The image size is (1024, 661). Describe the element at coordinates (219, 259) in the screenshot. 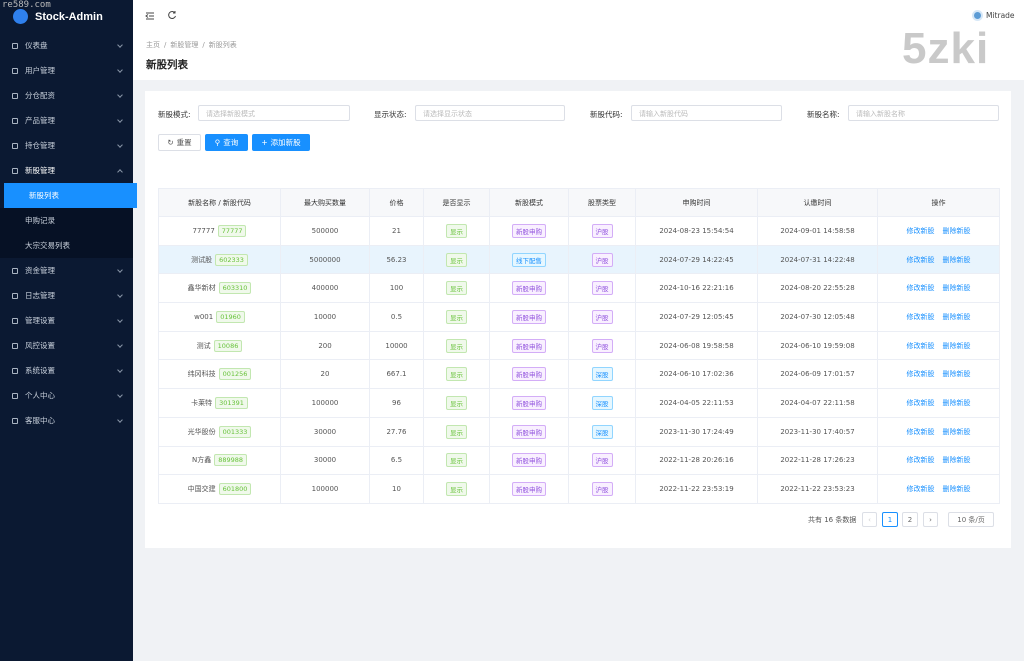

I see `cell: 测试股 602333` at that location.